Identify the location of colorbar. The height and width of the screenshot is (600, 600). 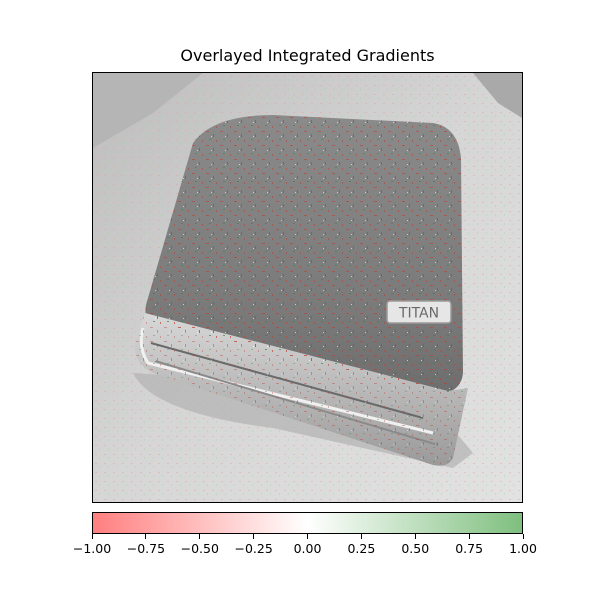
(307, 523).